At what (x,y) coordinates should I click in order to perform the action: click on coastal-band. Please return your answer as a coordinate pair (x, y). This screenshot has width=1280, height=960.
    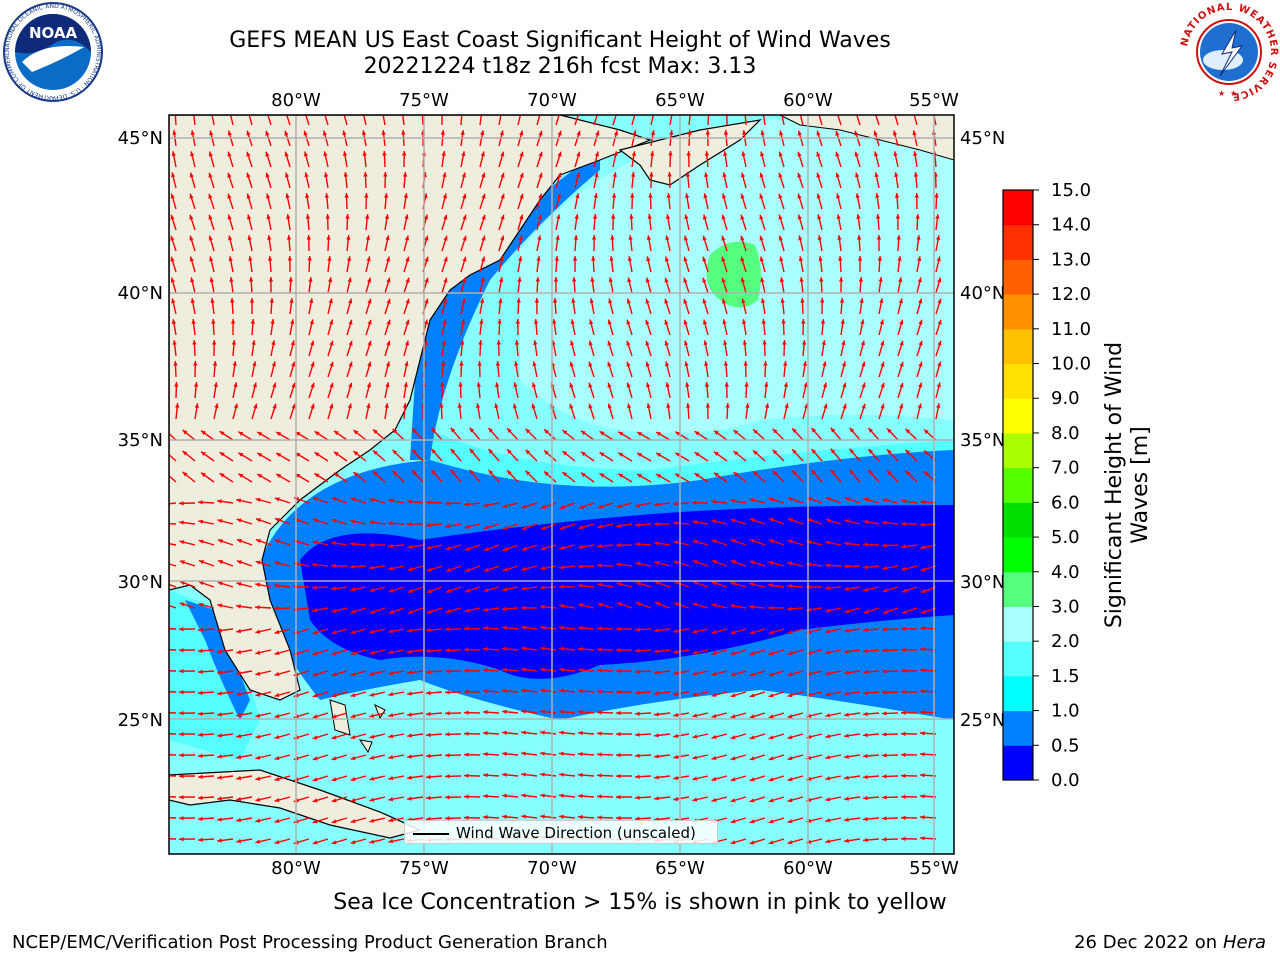
    Looking at the image, I should click on (505, 305).